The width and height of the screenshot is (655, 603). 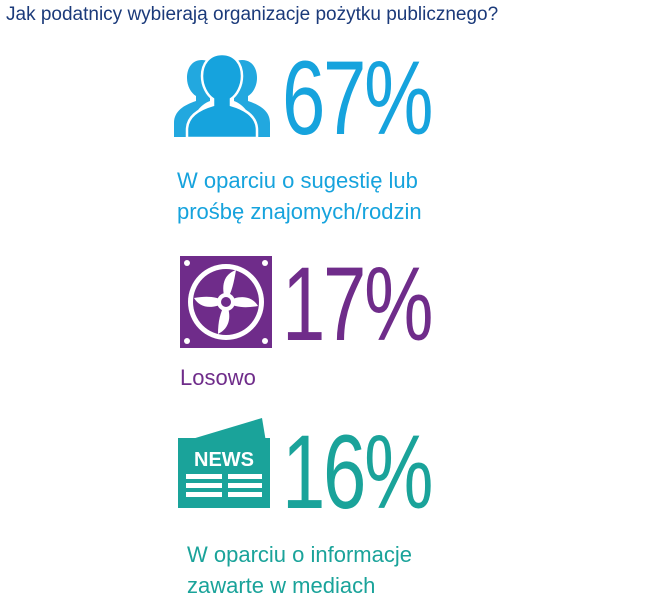 What do you see at coordinates (357, 304) in the screenshot?
I see `percent-value: 17%` at bounding box center [357, 304].